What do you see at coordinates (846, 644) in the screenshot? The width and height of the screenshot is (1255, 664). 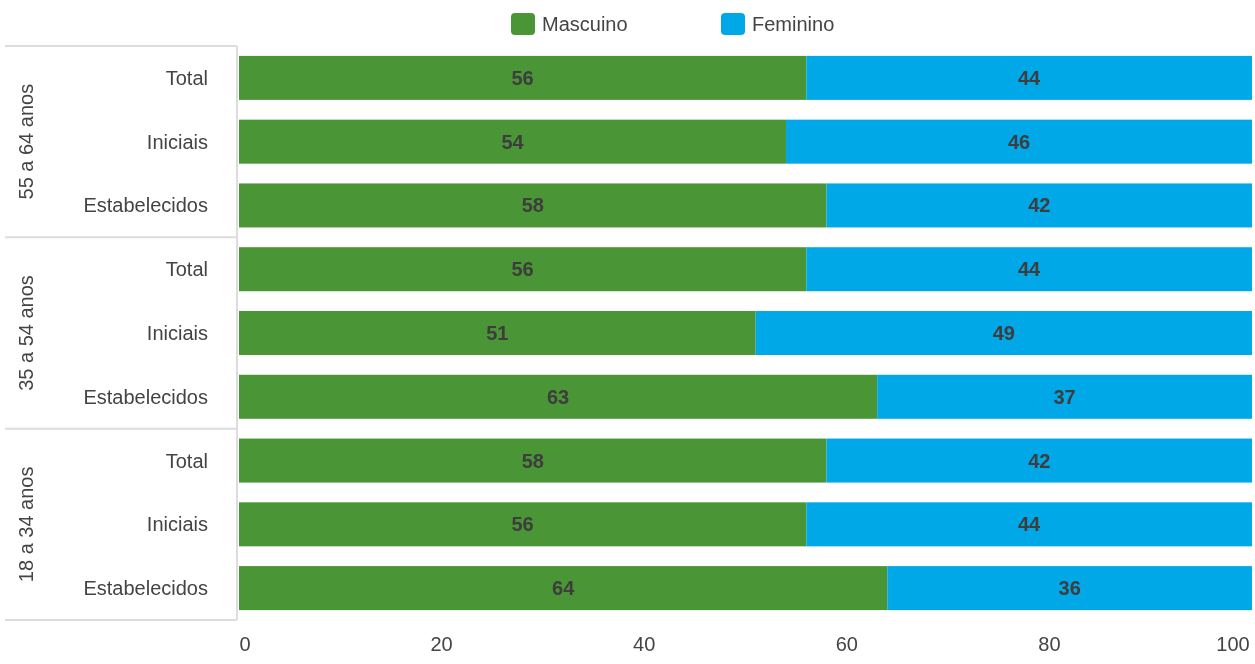 I see `x-tick-label: 60` at bounding box center [846, 644].